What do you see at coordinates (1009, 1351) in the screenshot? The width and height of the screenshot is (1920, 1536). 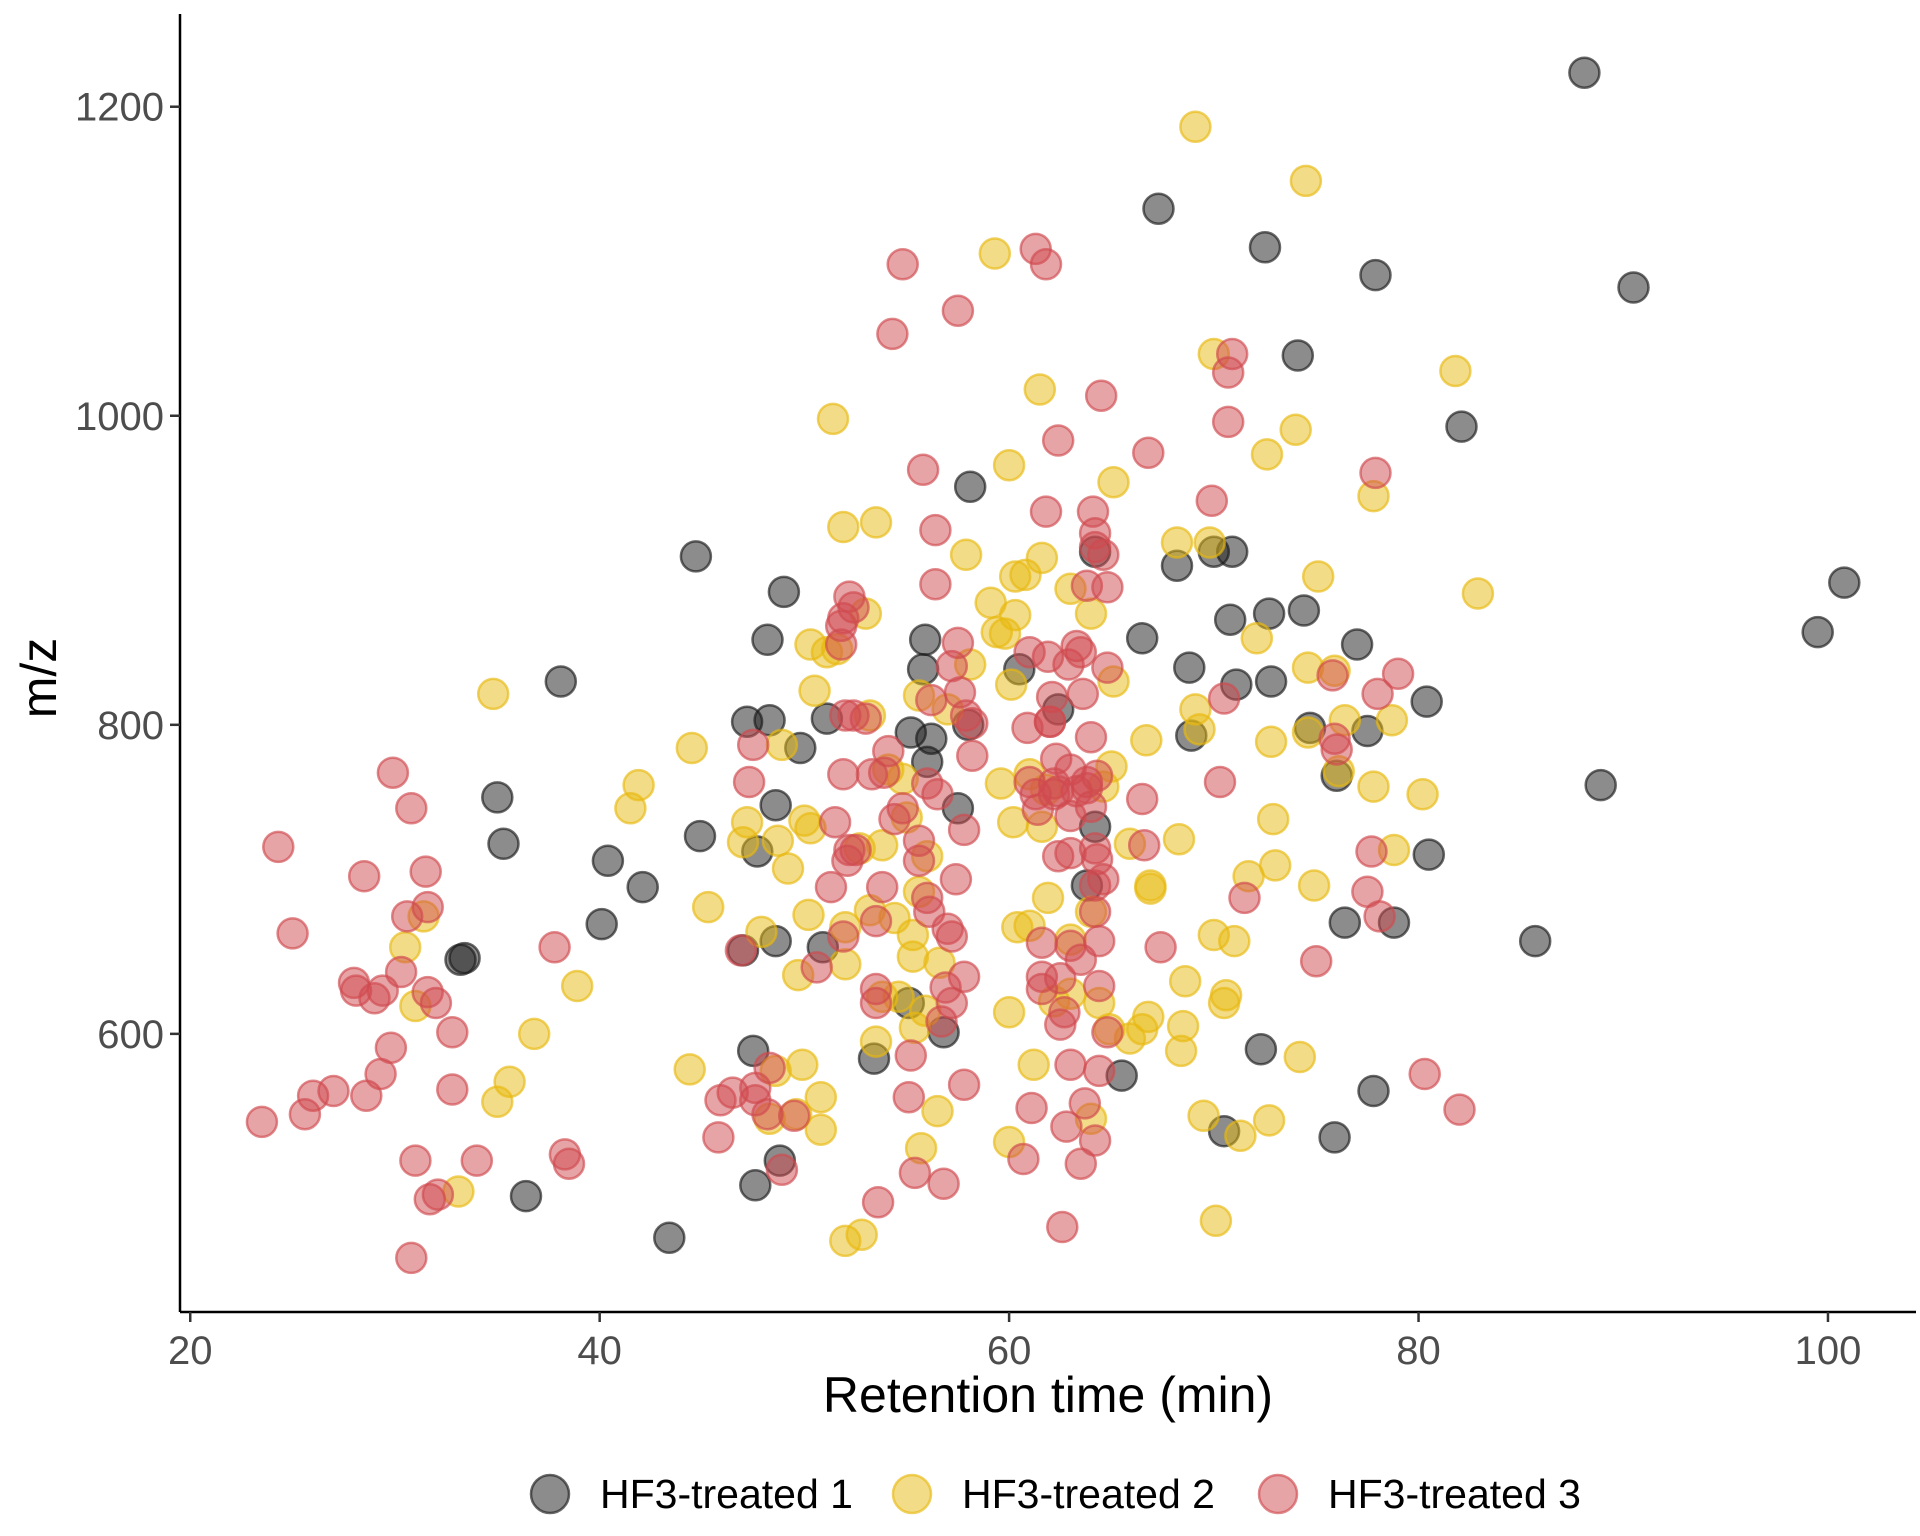 I see `x-tick-label-60: 60` at bounding box center [1009, 1351].